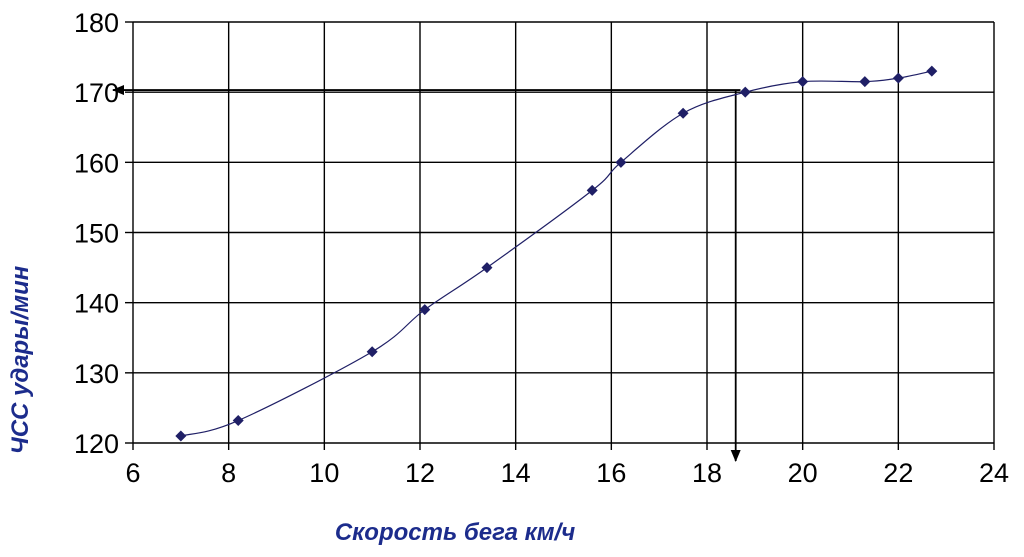  I want to click on x-tick-label-18: 18, so click(707, 473).